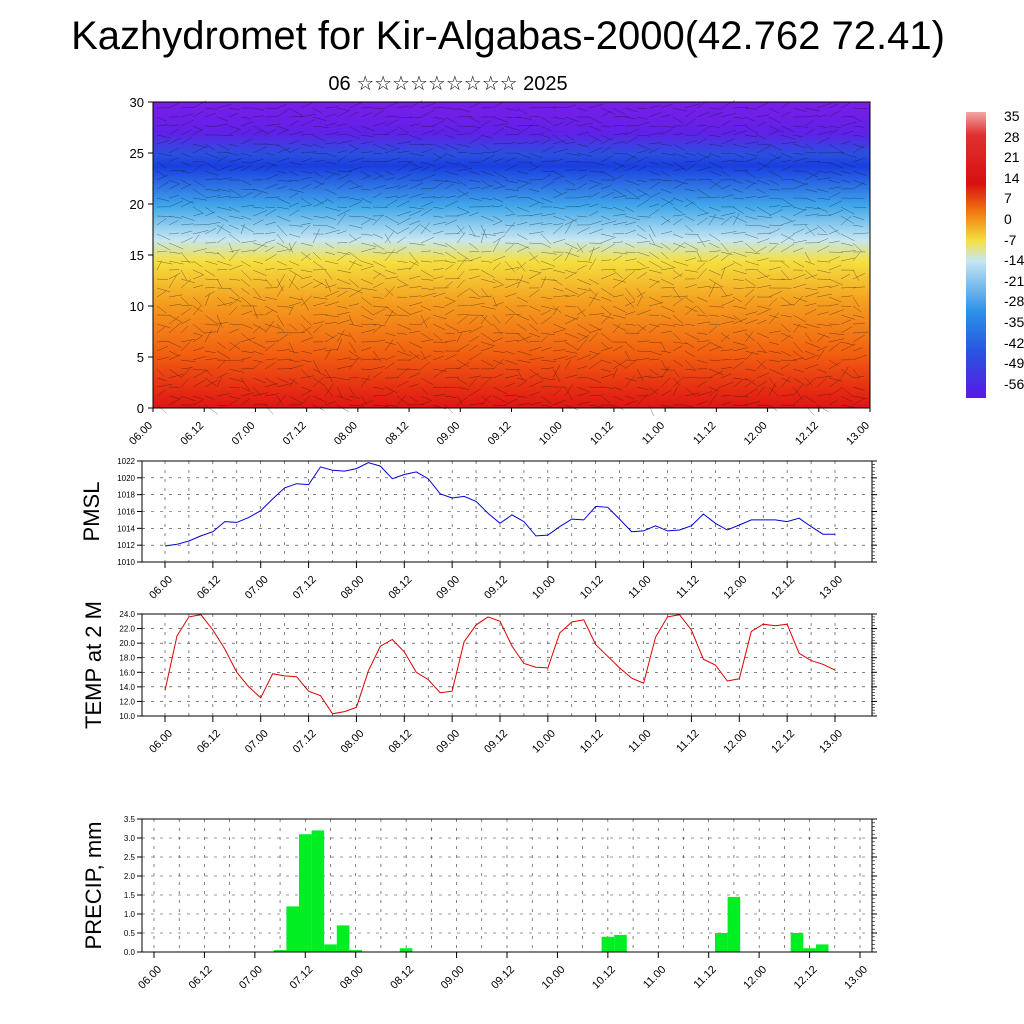 The image size is (1024, 1024). Describe the element at coordinates (355, 951) in the screenshot. I see `precip-bar` at that location.